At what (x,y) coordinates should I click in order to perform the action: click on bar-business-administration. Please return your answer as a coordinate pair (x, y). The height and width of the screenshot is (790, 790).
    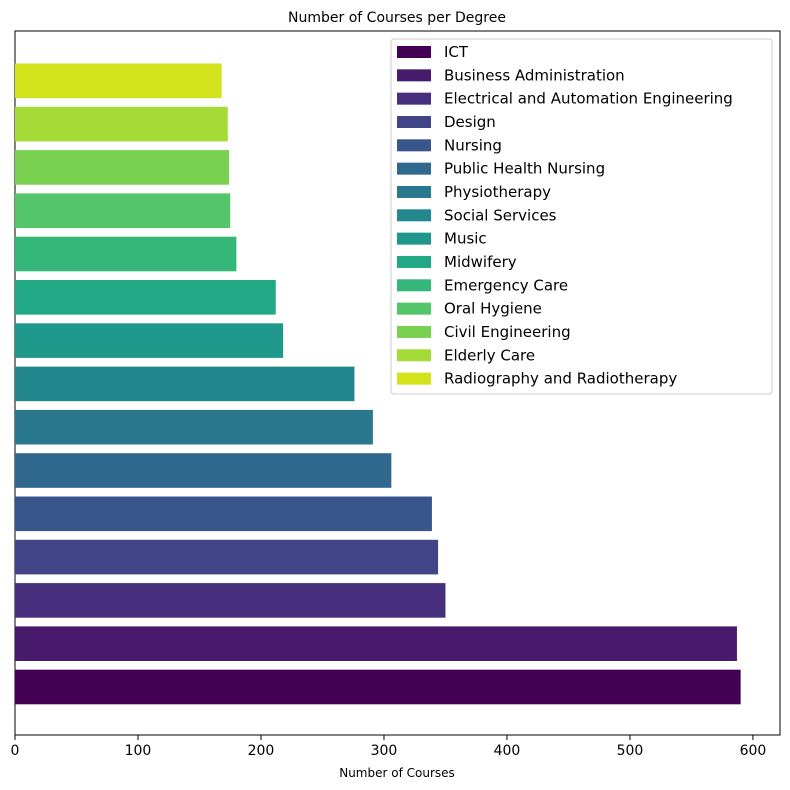
    Looking at the image, I should click on (376, 643).